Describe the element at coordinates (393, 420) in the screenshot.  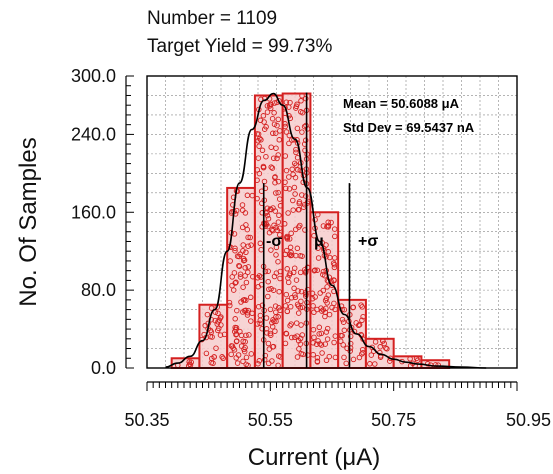
I see `x-tick-label: 50.75` at that location.